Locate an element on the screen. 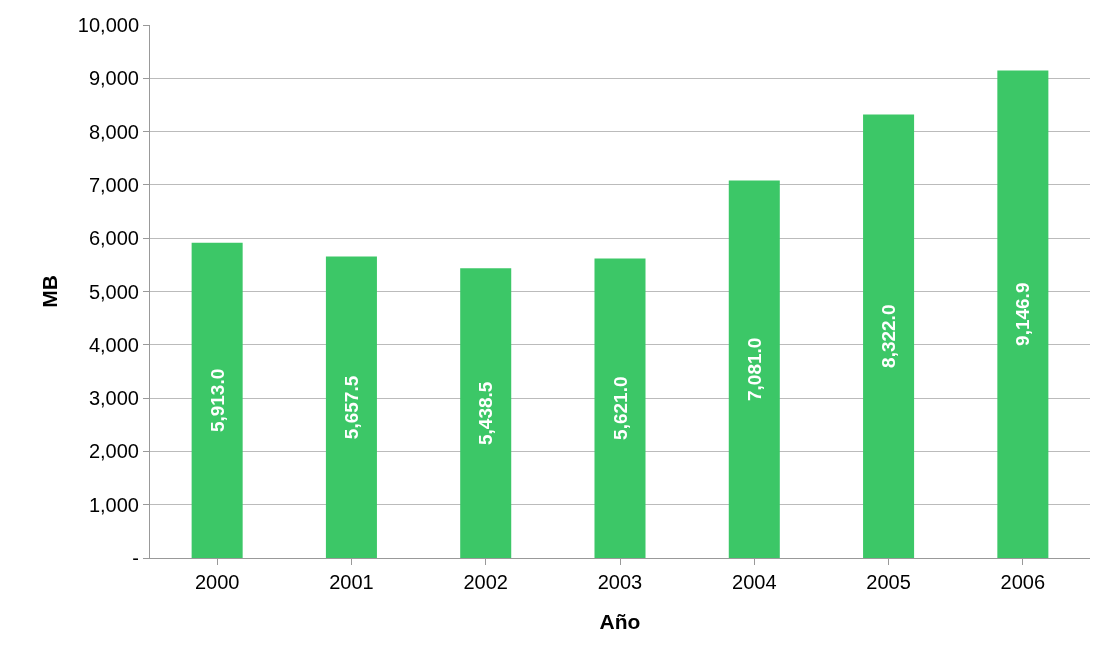  data-label: 5,438.5 is located at coordinates (486, 413).